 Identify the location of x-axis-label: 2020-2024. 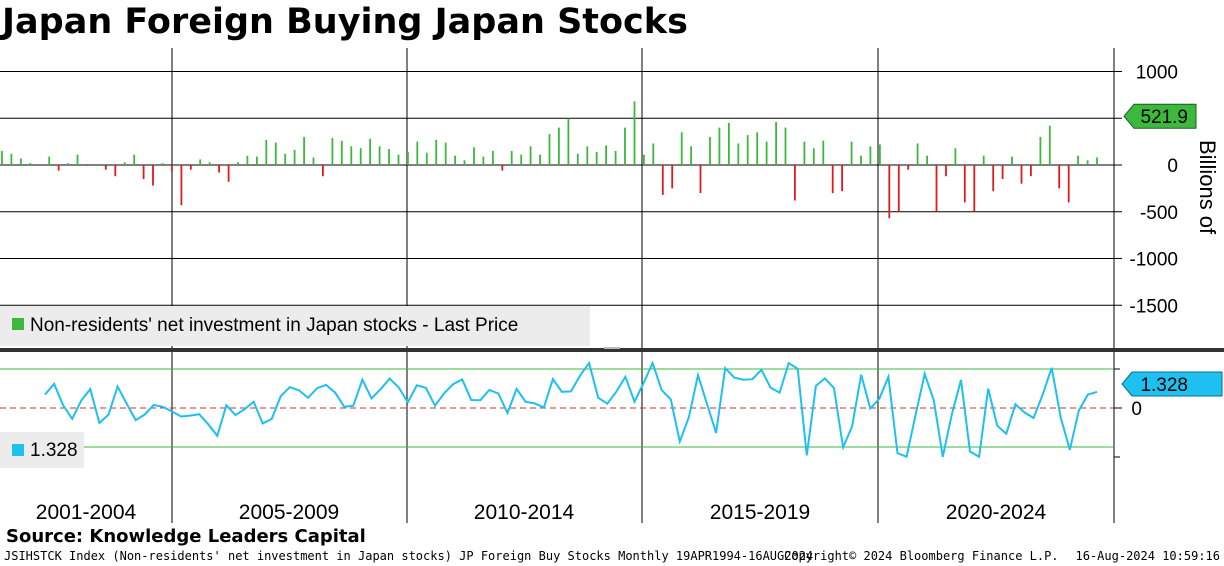
(996, 512).